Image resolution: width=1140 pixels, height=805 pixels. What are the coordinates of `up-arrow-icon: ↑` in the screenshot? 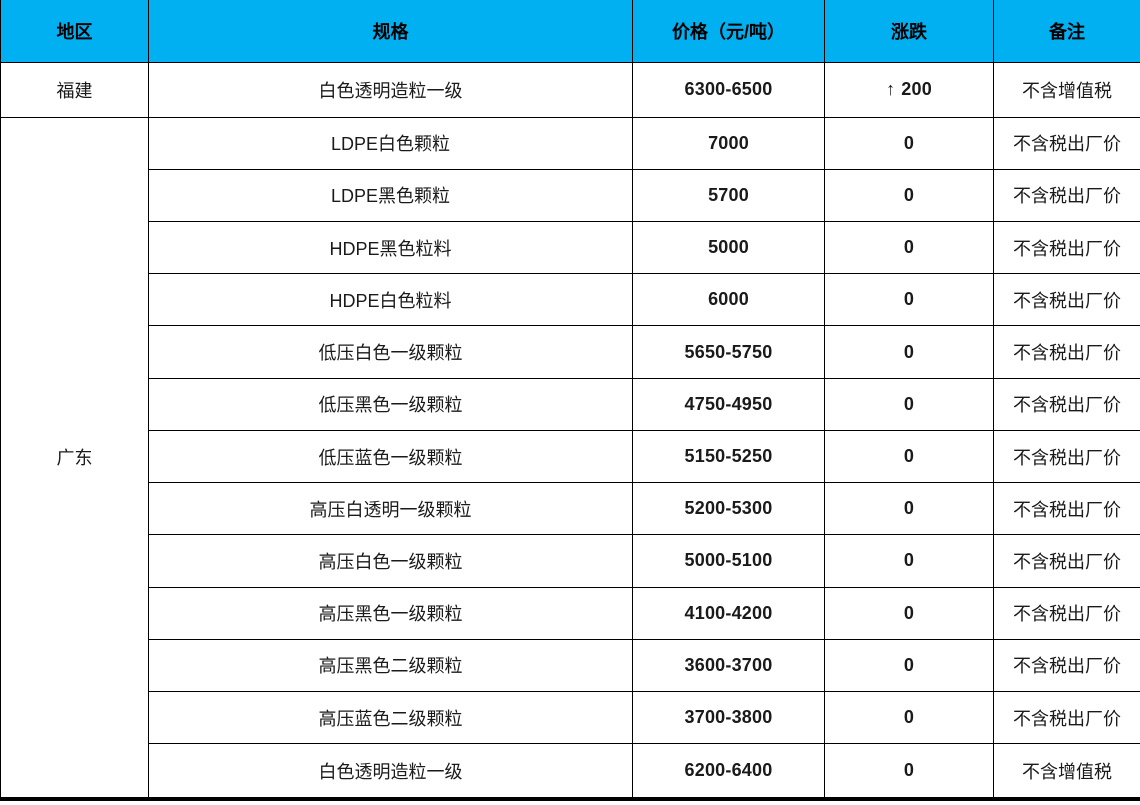 It's located at (891, 89).